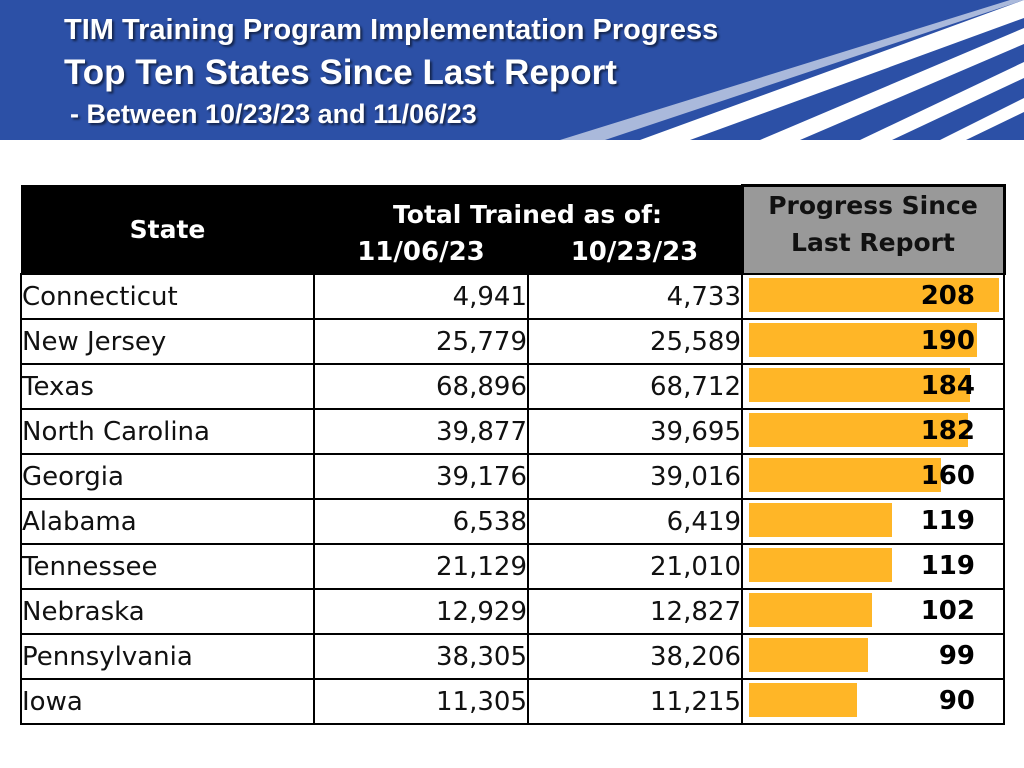 Image resolution: width=1024 pixels, height=768 pixels. What do you see at coordinates (167, 521) in the screenshot?
I see `state-name: Alabama` at bounding box center [167, 521].